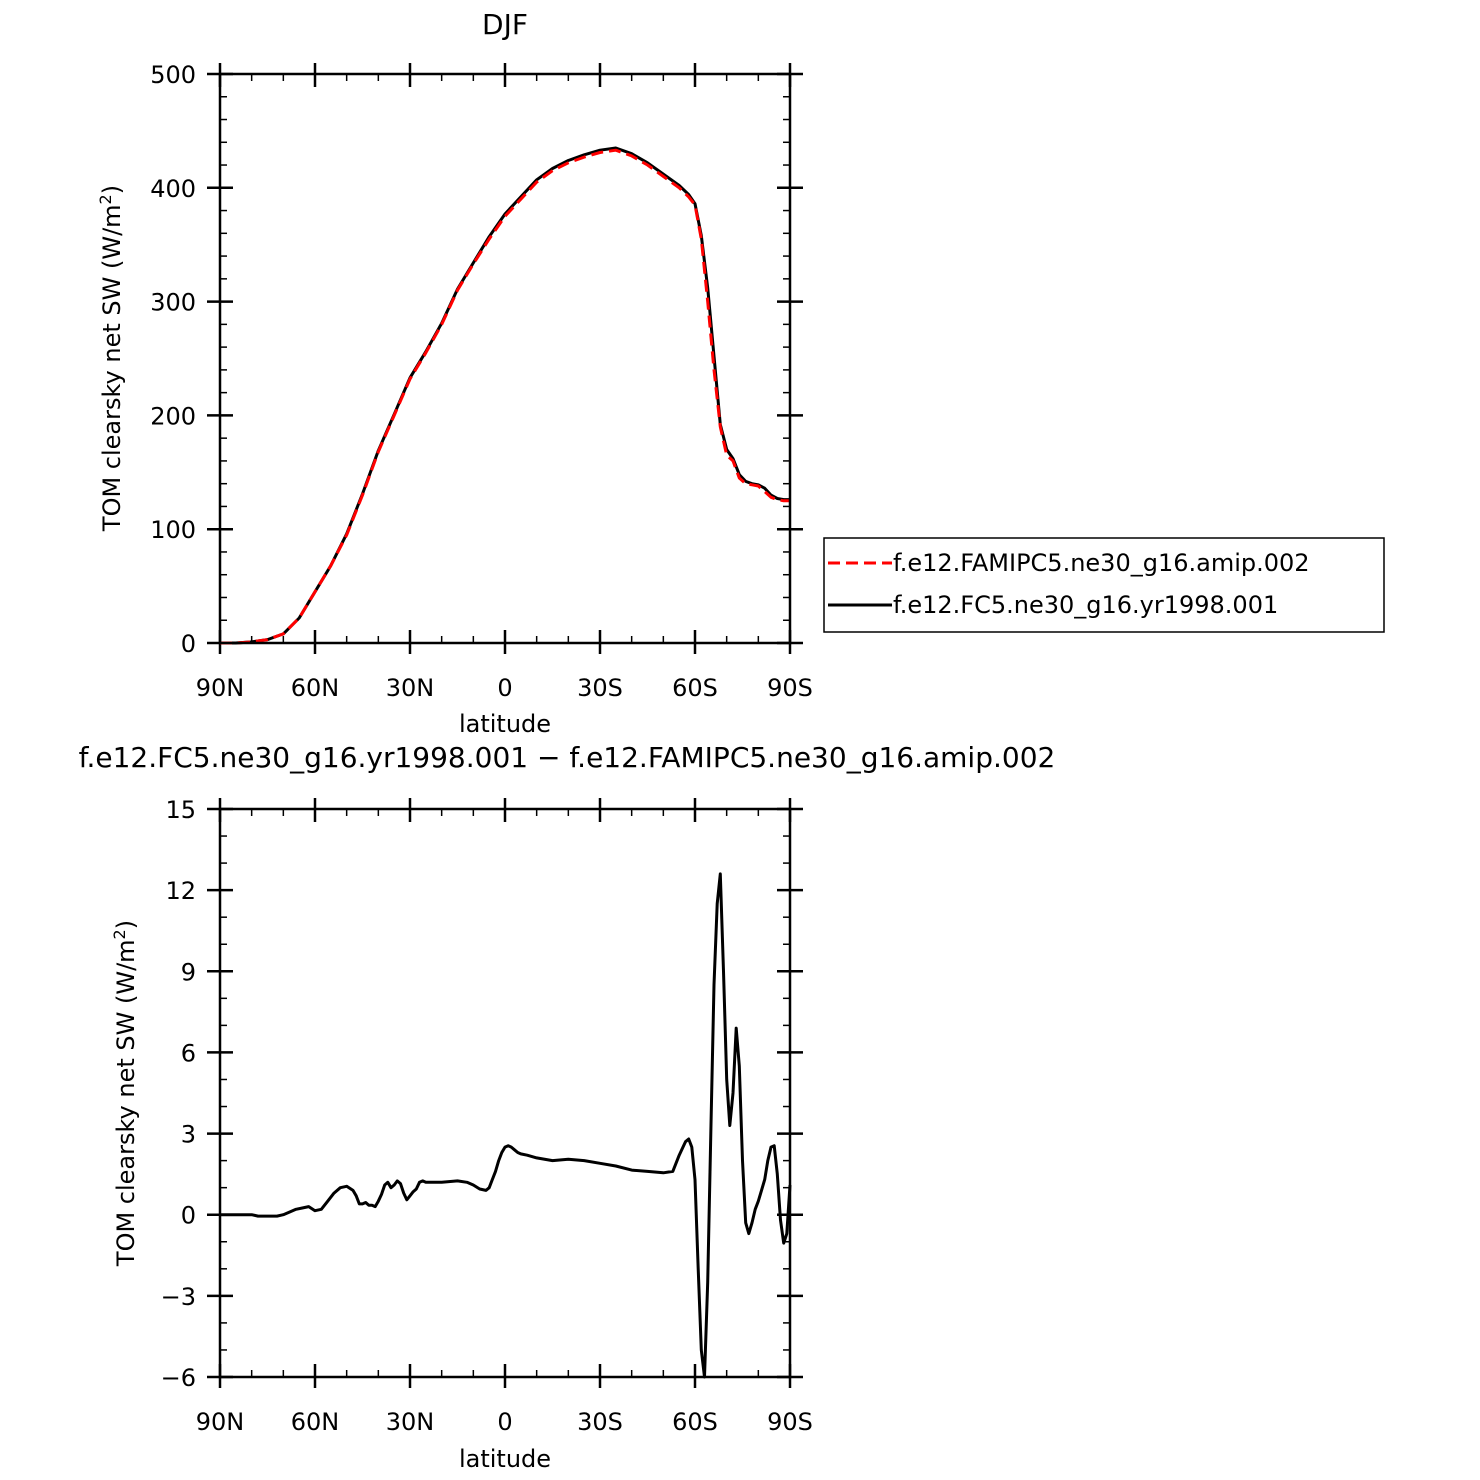 This screenshot has height=1480, width=1480. Describe the element at coordinates (188, 644) in the screenshot. I see `top-y-tick-label: 0` at that location.